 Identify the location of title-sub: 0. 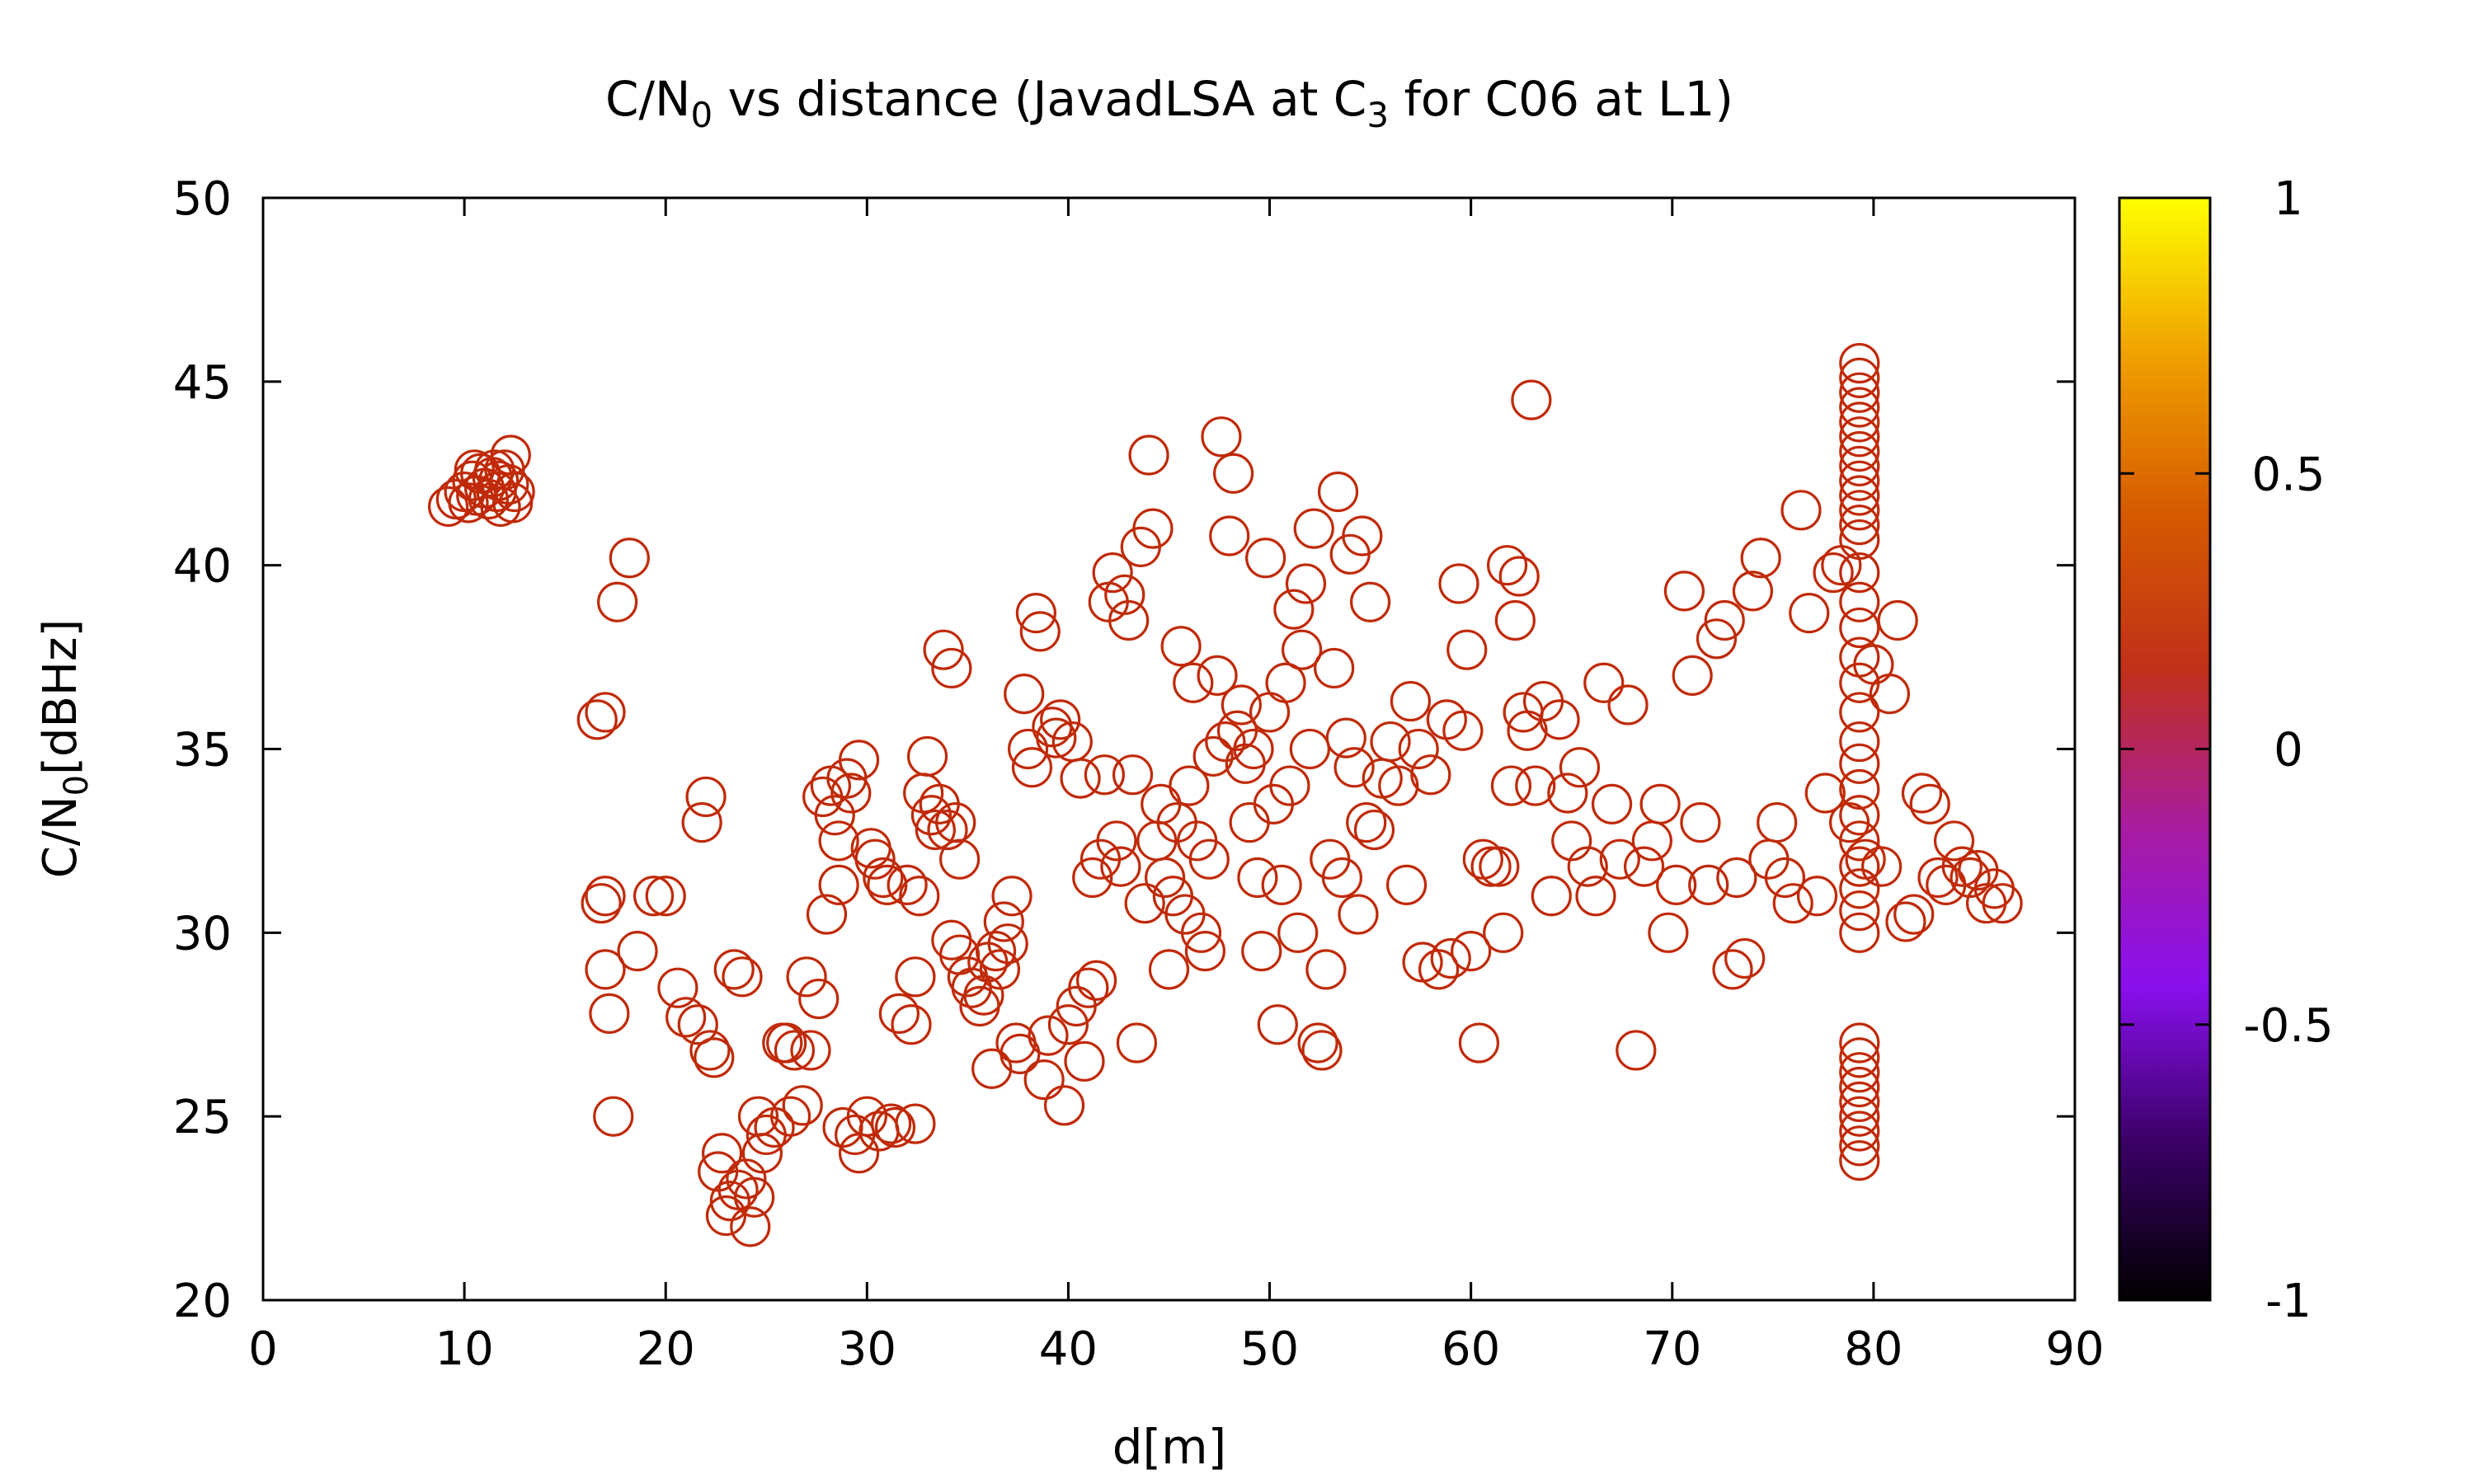
(701, 115).